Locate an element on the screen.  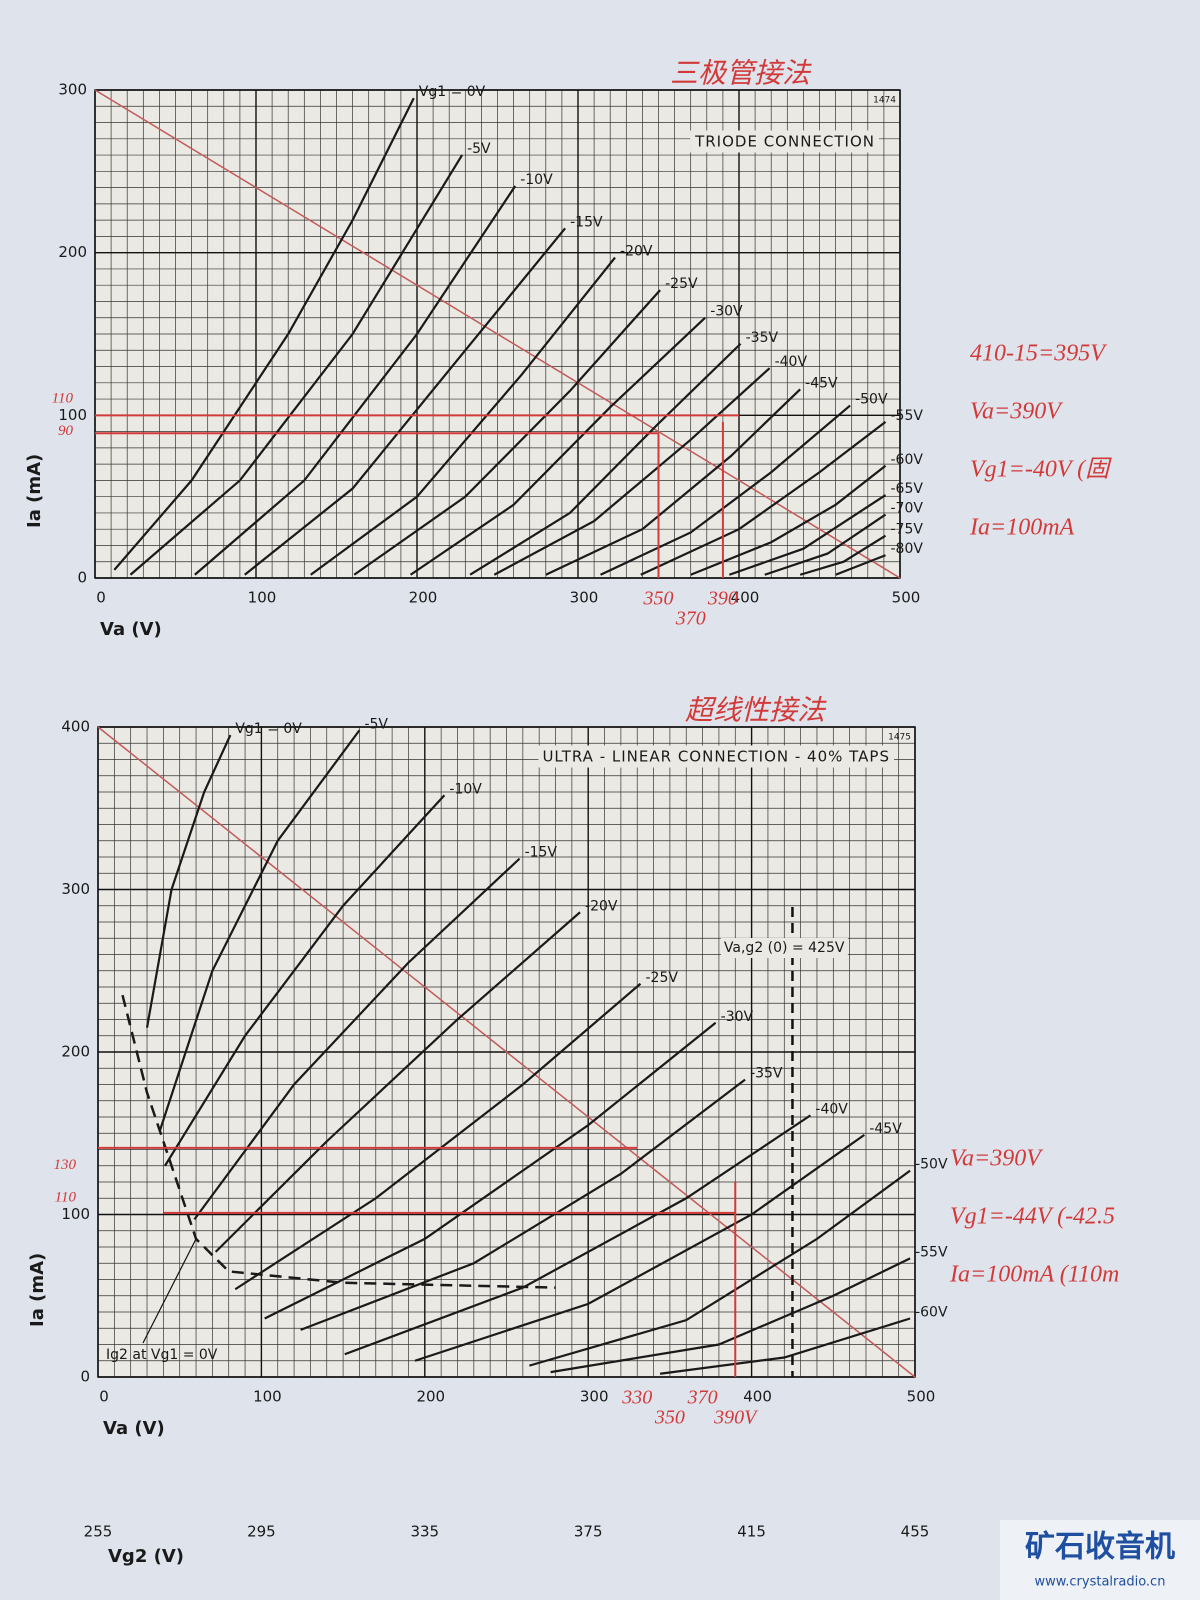
side-note: Ia=100mA (110m is located at coordinates (1034, 1275).